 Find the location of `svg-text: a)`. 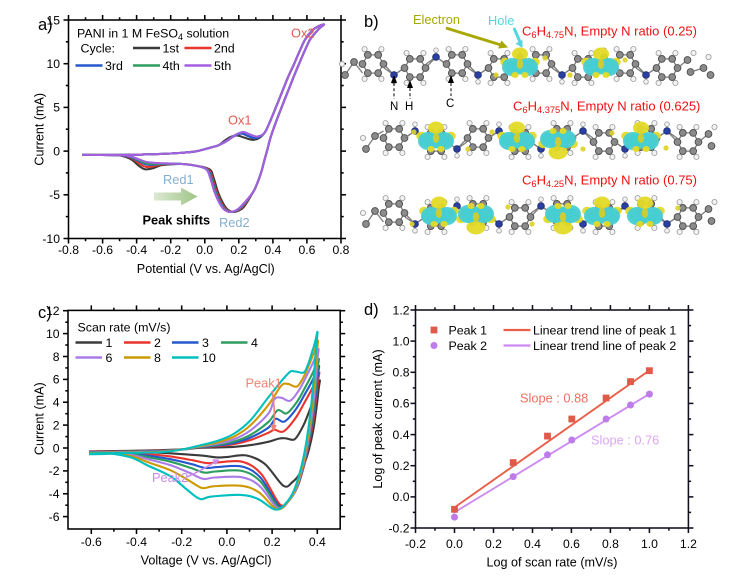

svg-text: a) is located at coordinates (45, 25).